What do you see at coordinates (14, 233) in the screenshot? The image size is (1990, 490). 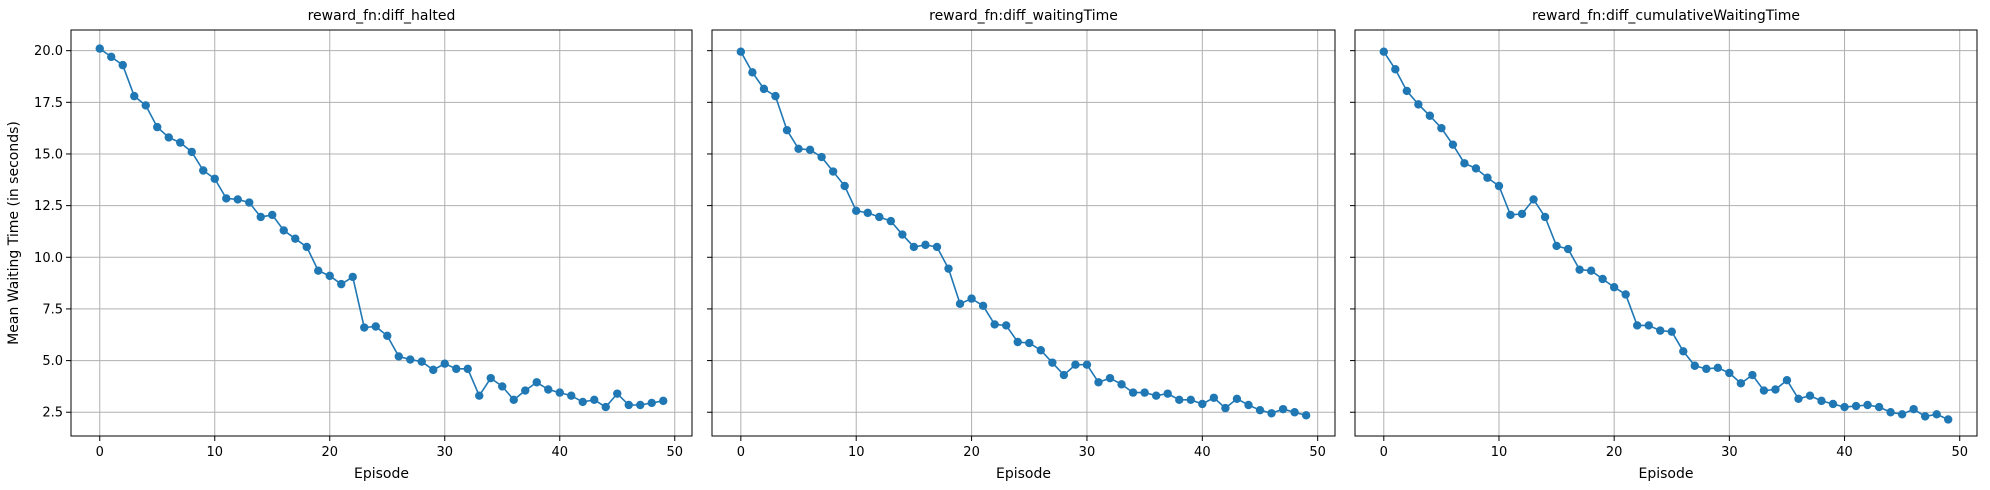 I see `shared-y-axis-label: Mean Waiting Time (in seconds)` at bounding box center [14, 233].